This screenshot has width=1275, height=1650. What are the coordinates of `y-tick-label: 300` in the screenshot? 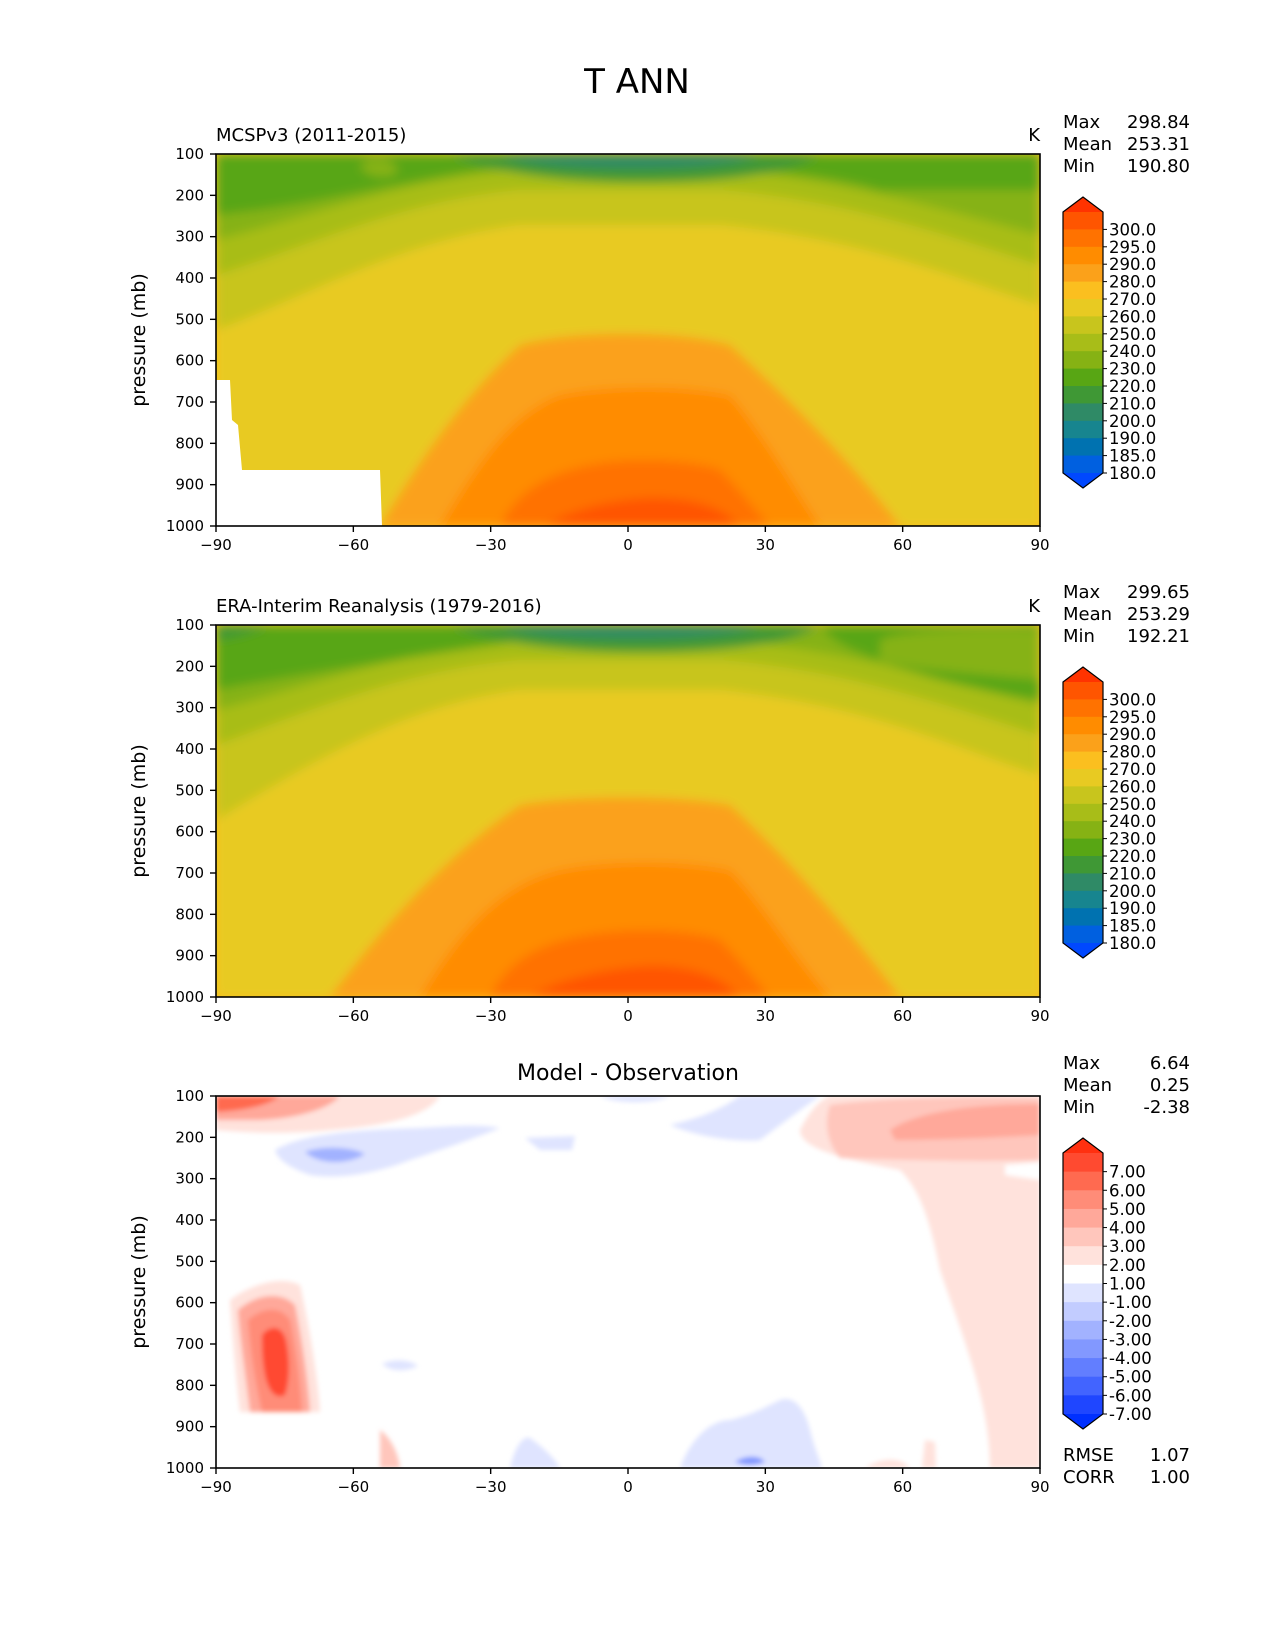 It's located at (189, 708).